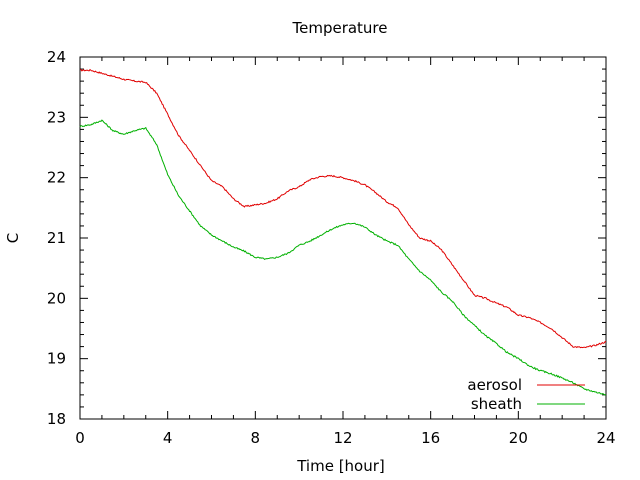 This screenshot has height=480, width=640. I want to click on x-tick-label: 0, so click(80, 438).